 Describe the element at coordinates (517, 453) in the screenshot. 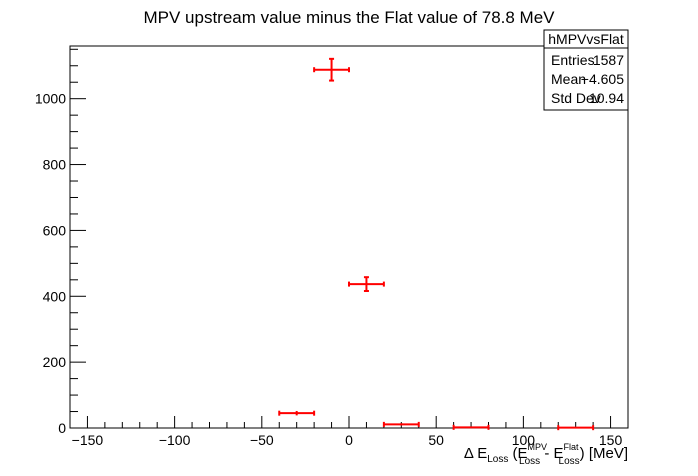

I see `x-label-open: (E` at that location.